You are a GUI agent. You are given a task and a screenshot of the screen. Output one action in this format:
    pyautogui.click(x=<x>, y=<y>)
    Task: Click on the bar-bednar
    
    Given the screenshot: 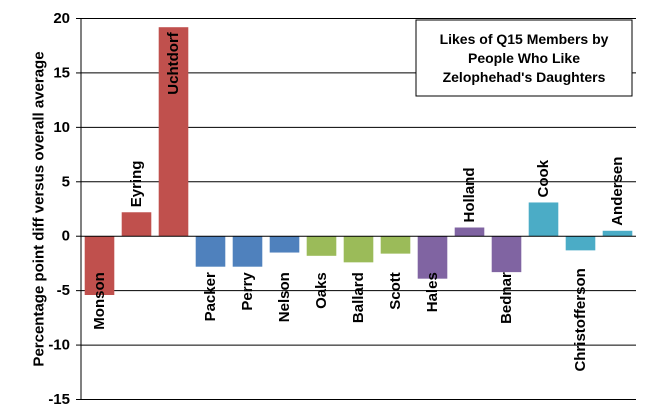 What is the action you would take?
    pyautogui.click(x=506, y=254)
    